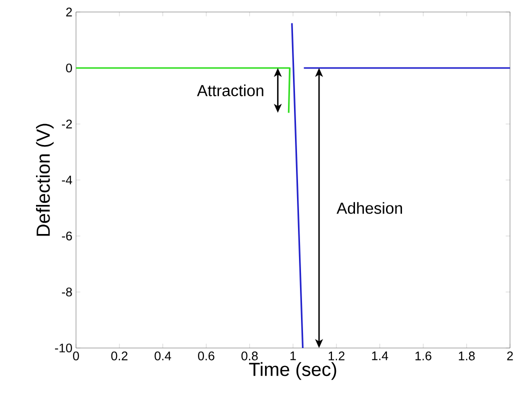 The width and height of the screenshot is (514, 414). Describe the element at coordinates (69, 68) in the screenshot. I see `y-tick-label: 0` at that location.